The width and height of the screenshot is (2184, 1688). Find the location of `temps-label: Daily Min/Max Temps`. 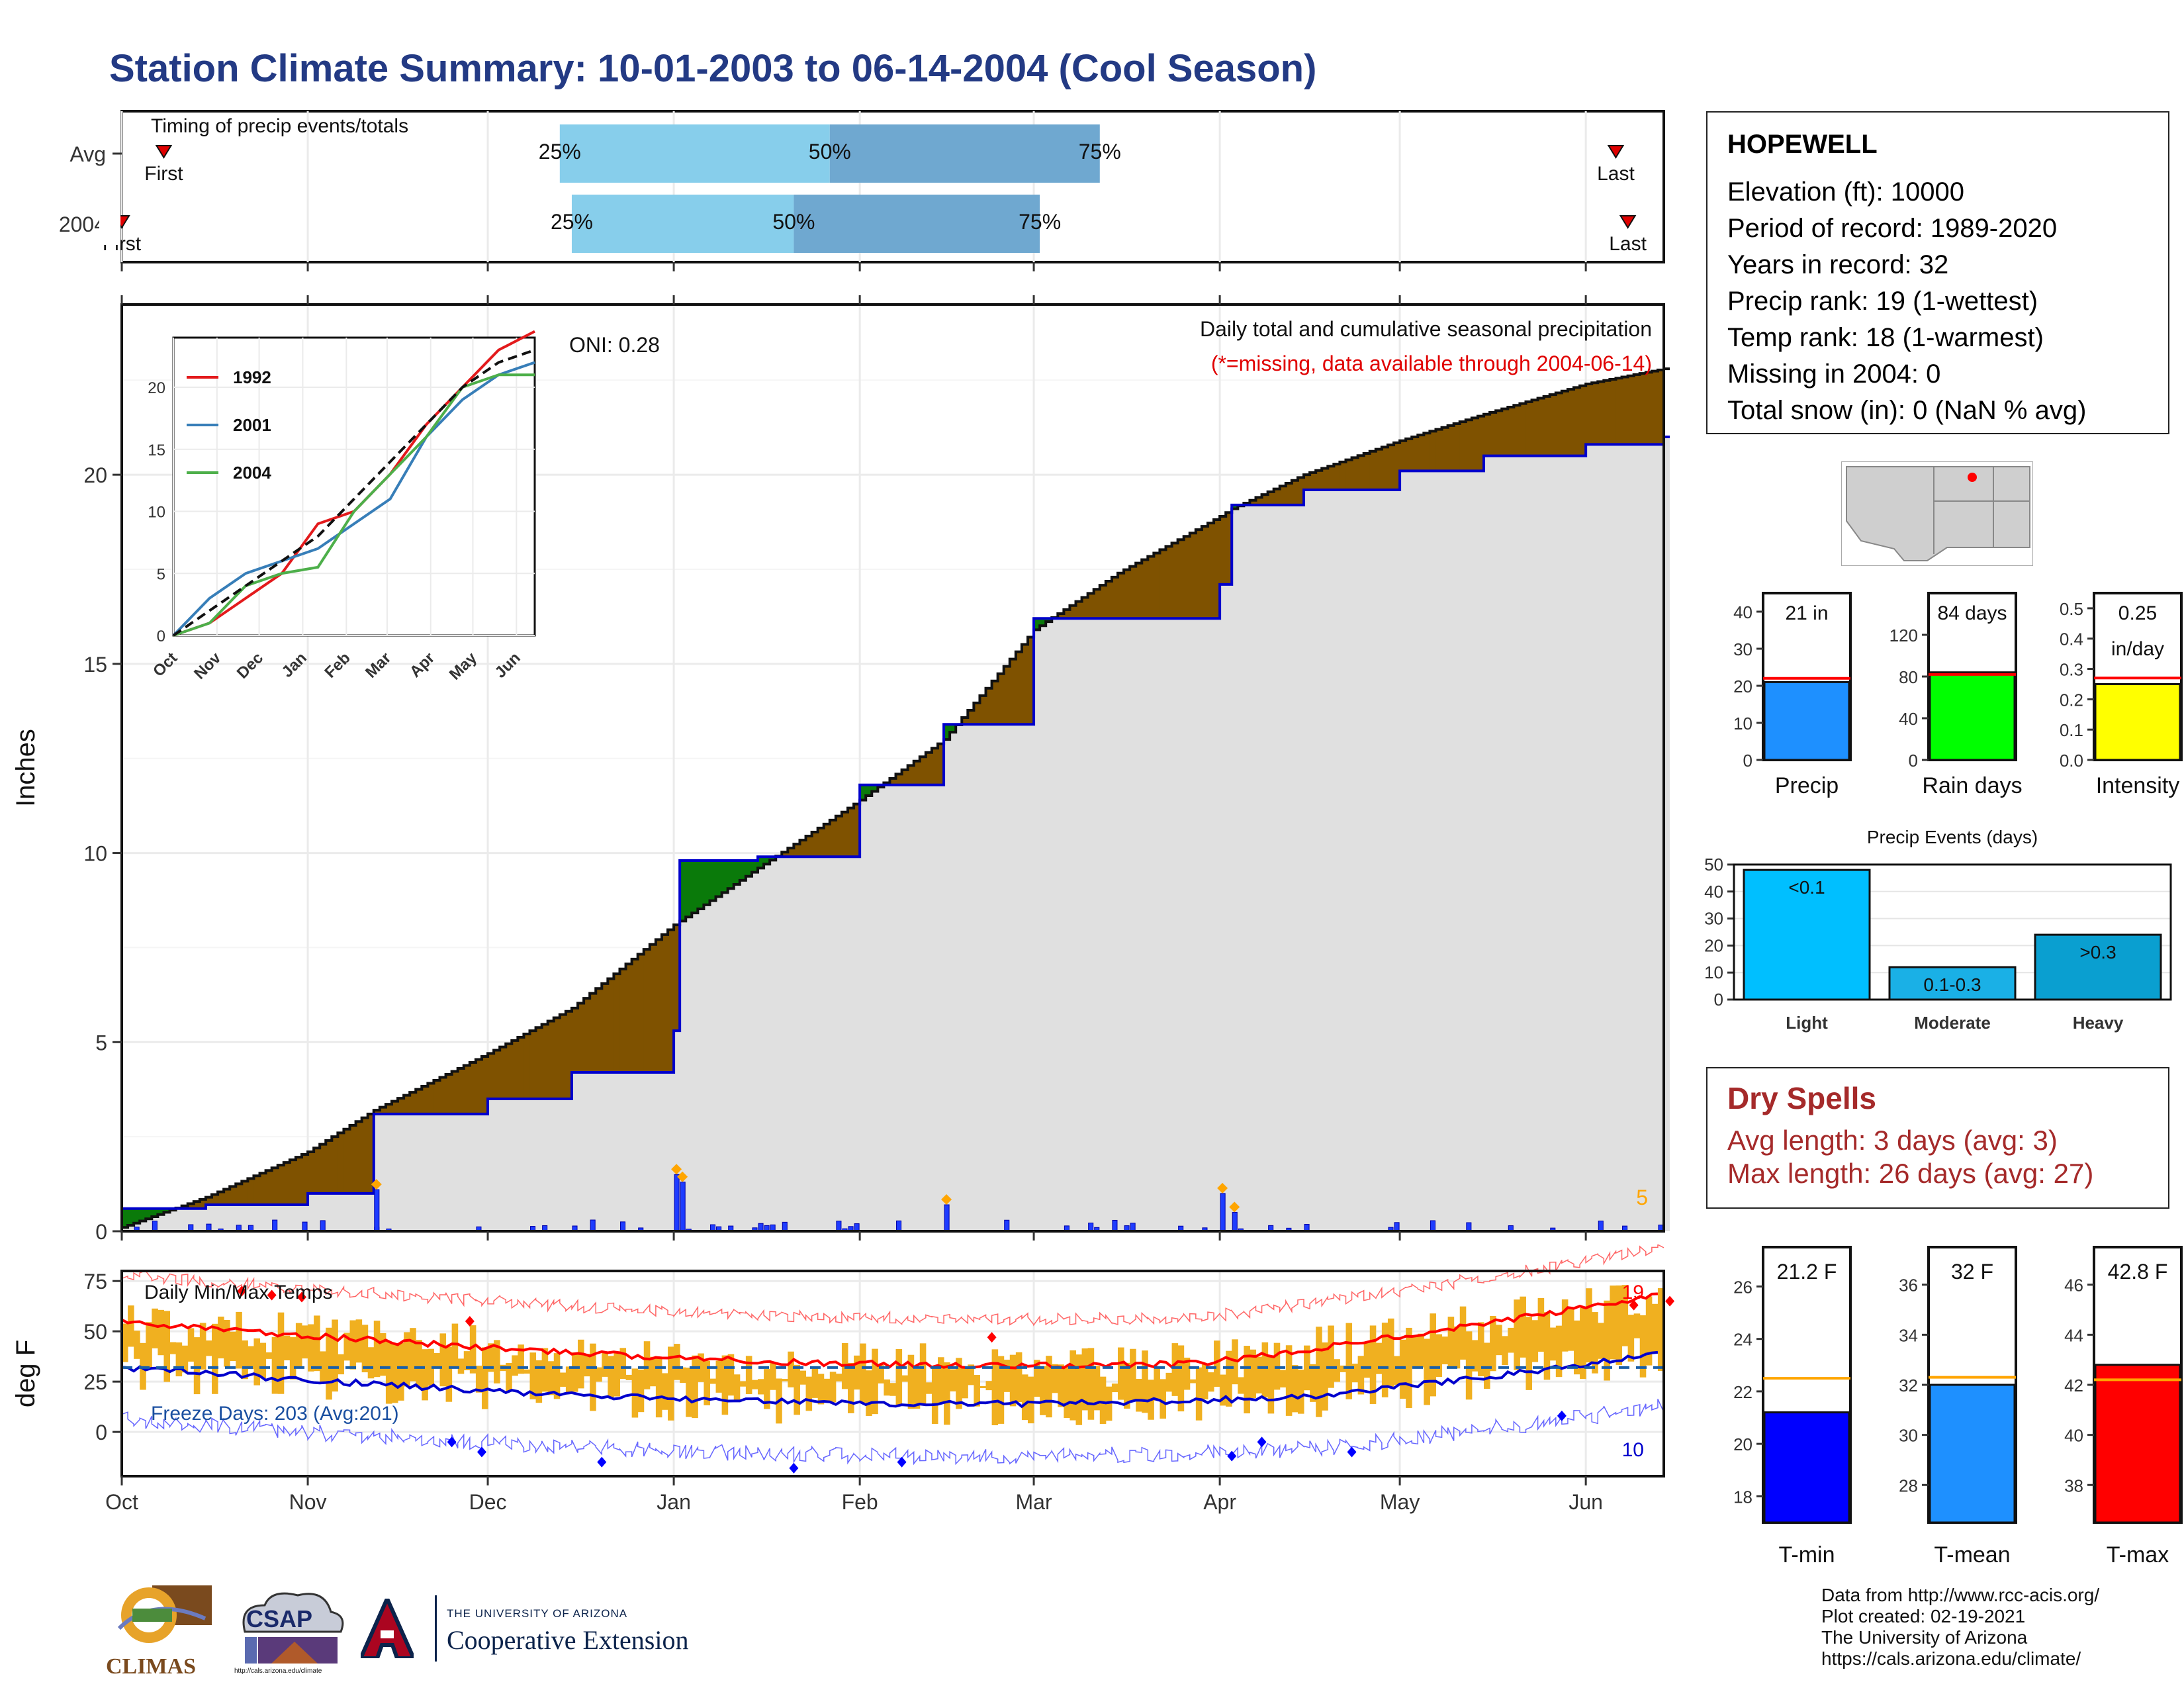

temps-label: Daily Min/Max Temps is located at coordinates (239, 1292).